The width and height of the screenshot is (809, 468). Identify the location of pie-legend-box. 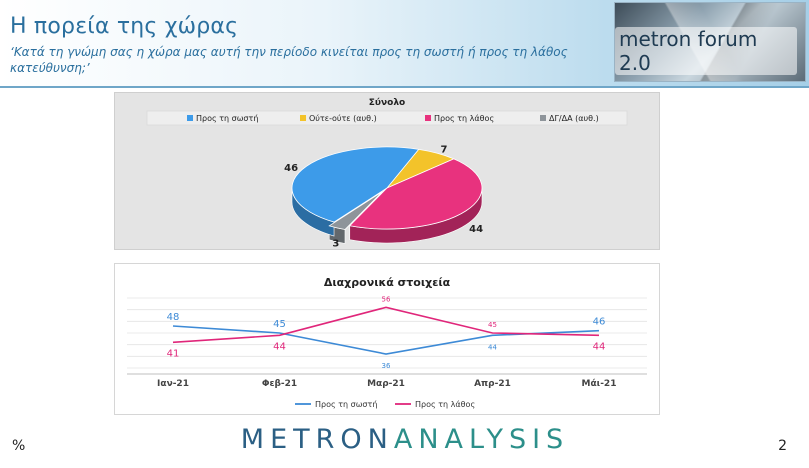
(387, 118).